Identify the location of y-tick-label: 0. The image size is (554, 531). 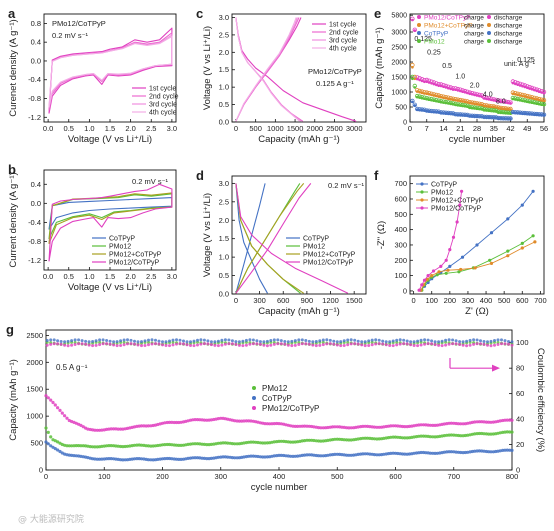
(405, 123).